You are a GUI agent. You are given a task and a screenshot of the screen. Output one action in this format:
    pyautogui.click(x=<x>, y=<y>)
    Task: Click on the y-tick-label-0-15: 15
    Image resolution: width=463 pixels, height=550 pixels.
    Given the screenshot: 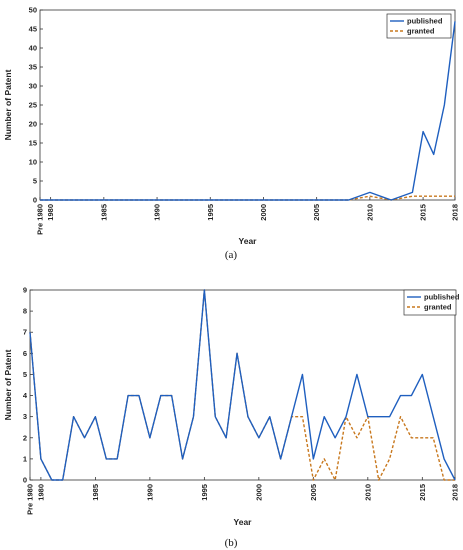 What is the action you would take?
    pyautogui.click(x=33, y=143)
    